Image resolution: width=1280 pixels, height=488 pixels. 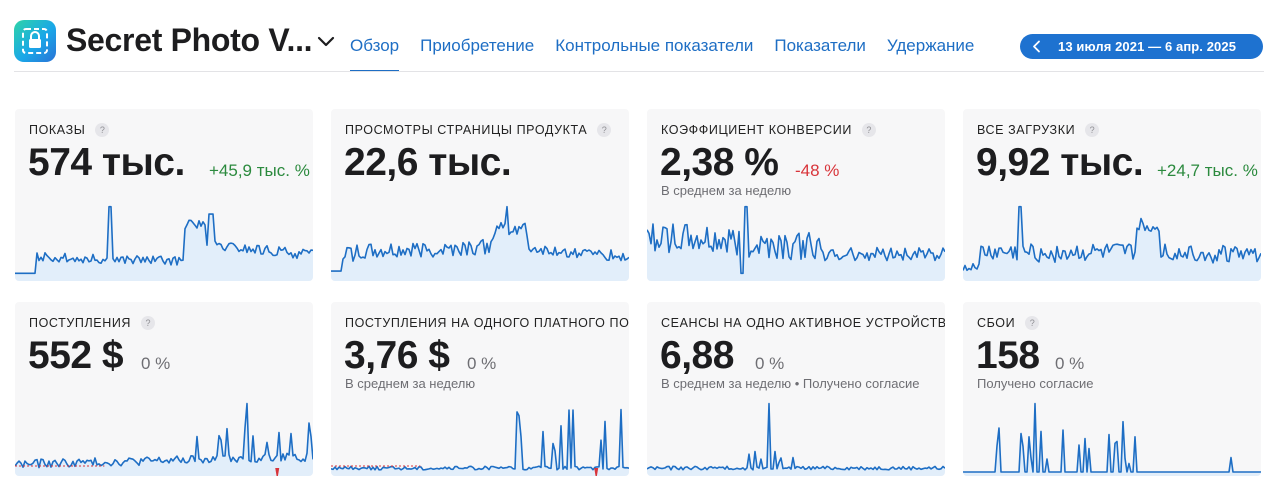 I want to click on metric-value: 3,76 $, so click(x=397, y=355).